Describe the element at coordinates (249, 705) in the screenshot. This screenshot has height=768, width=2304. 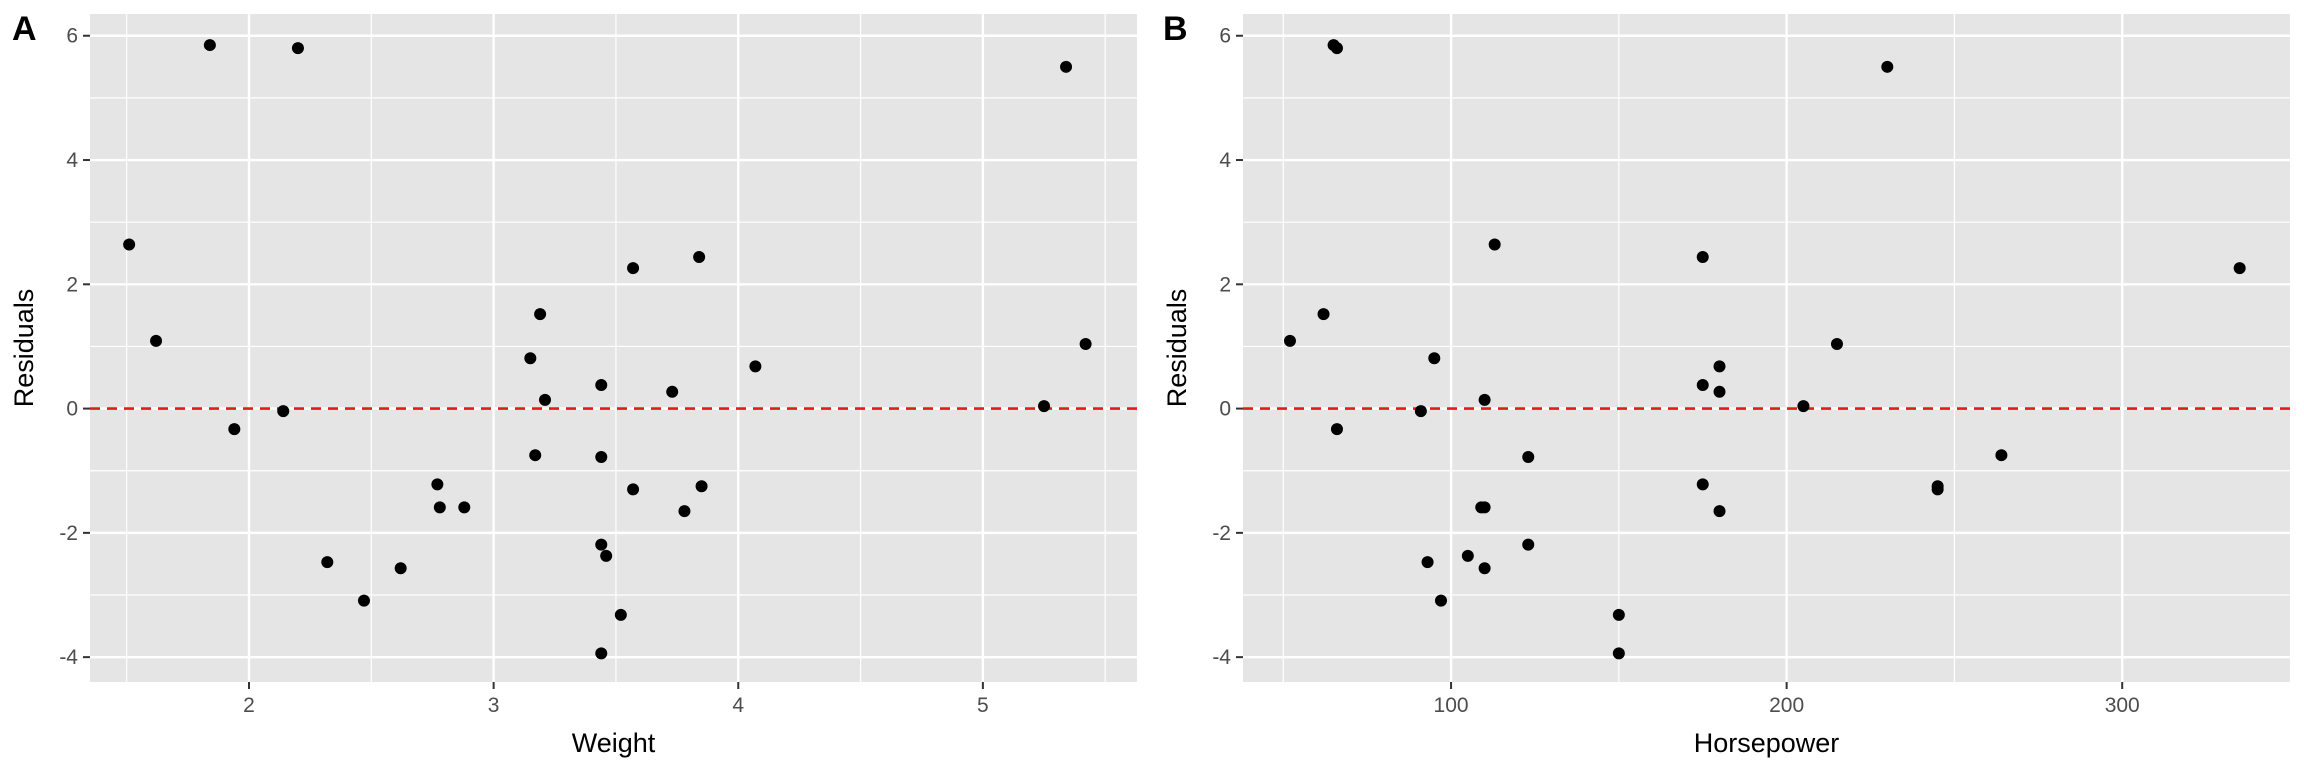
I see `x-tick-label: 2` at that location.